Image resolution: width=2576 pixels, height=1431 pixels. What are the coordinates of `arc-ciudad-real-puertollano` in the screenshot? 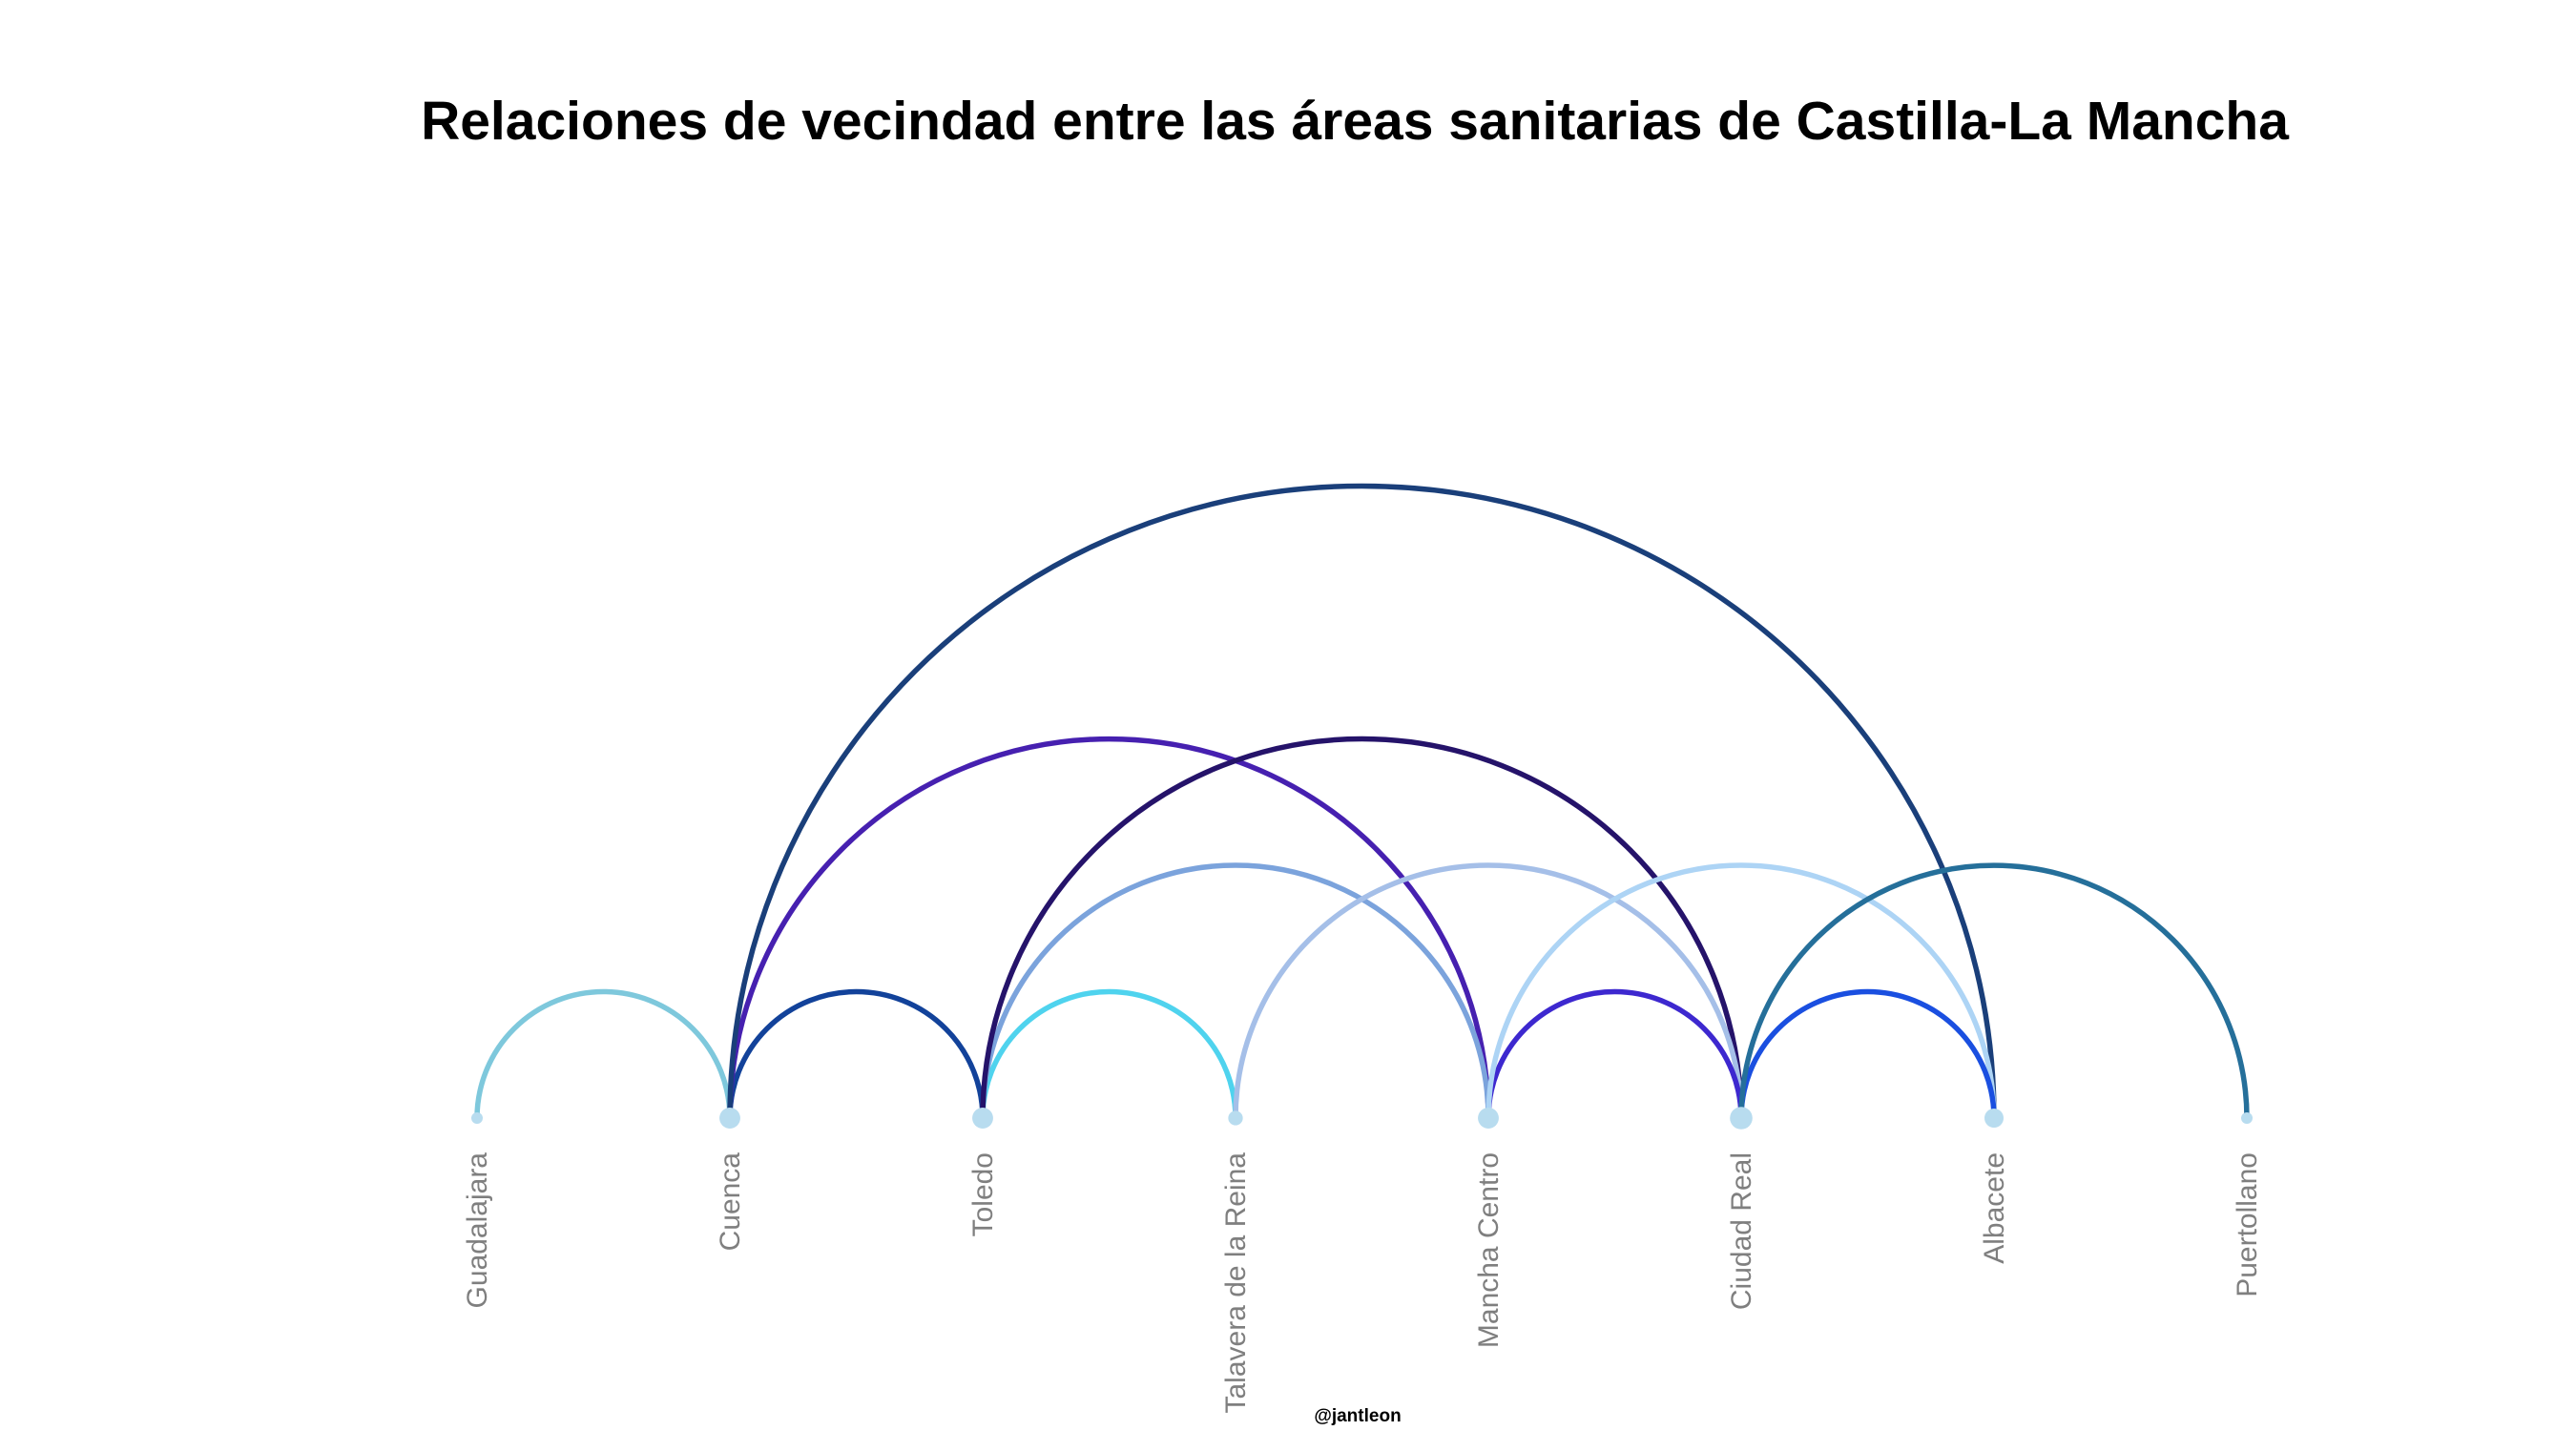 It's located at (1994, 991).